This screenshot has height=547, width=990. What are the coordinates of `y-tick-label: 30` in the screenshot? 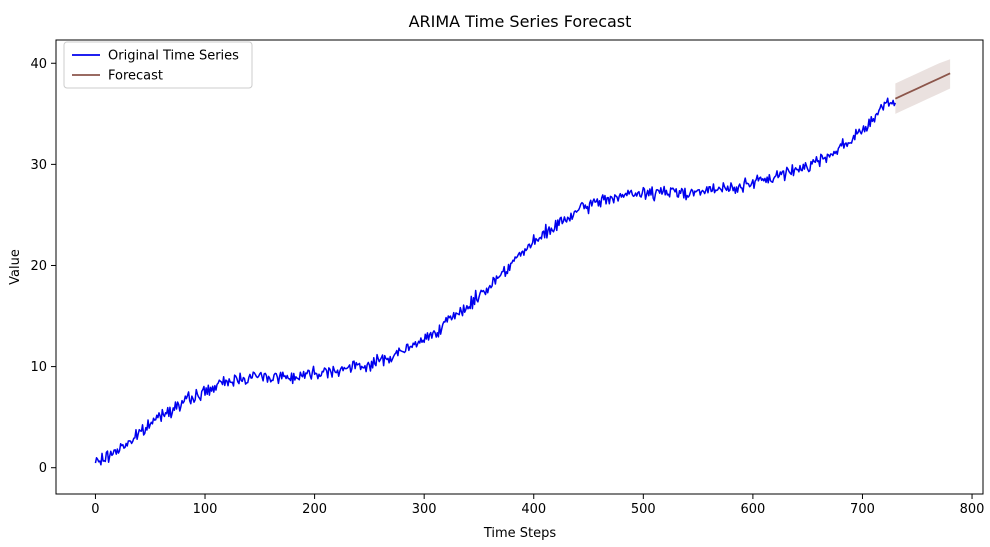 It's located at (38, 165).